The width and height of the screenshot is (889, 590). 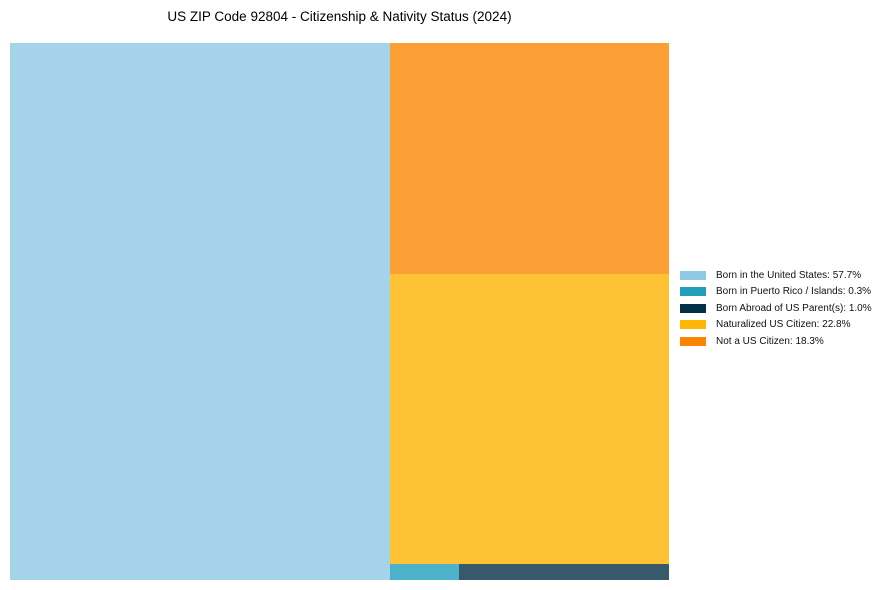 I want to click on legend-item-born-us: Born in the United States: 57.7%, so click(x=776, y=275).